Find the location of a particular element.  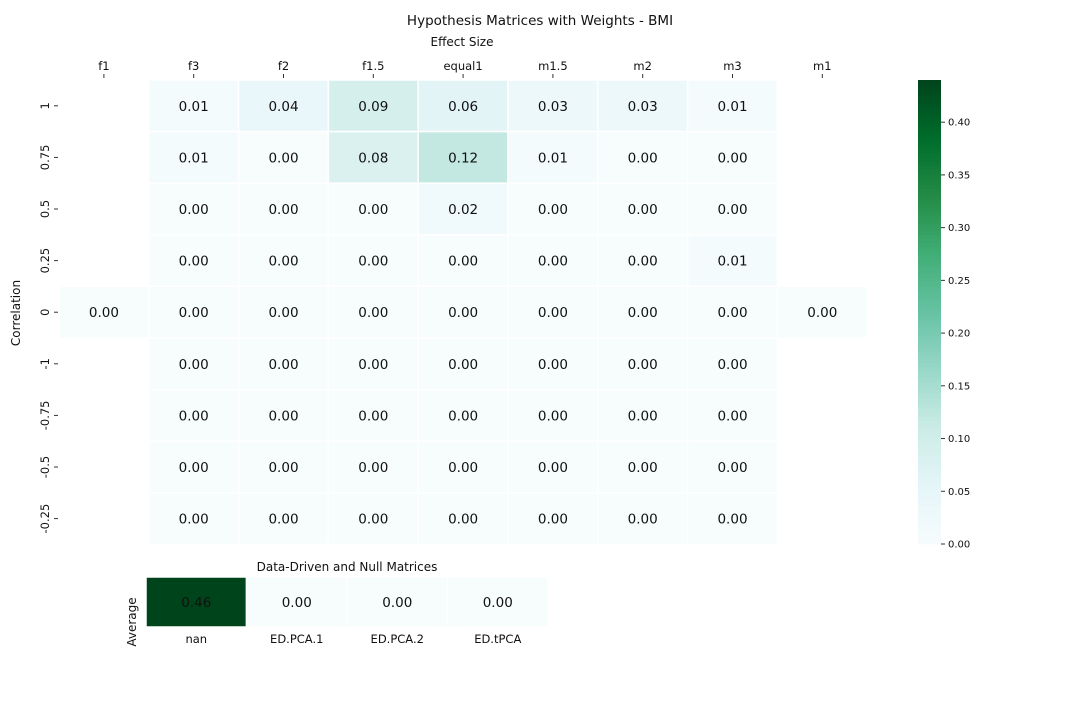

cell-value-label: 0.12 is located at coordinates (463, 158).